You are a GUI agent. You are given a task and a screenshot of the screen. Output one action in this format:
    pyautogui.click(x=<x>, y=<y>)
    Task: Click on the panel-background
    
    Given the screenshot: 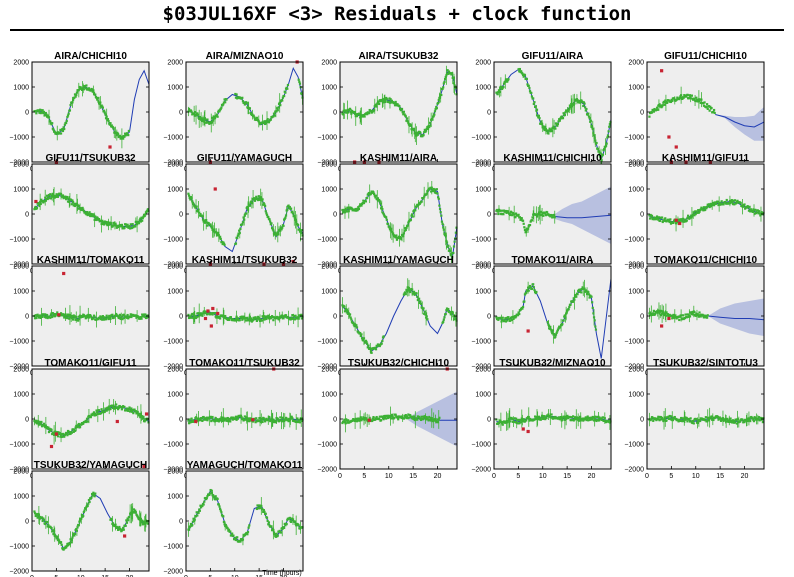 What is the action you would take?
    pyautogui.click(x=398, y=112)
    